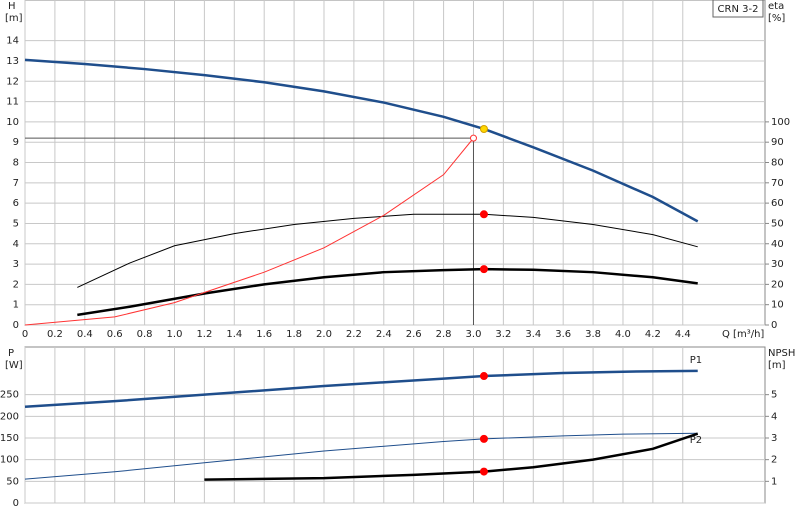 Image resolution: width=800 pixels, height=520 pixels. Describe the element at coordinates (777, 365) in the screenshot. I see `y2-axis-unit: [m]` at that location.